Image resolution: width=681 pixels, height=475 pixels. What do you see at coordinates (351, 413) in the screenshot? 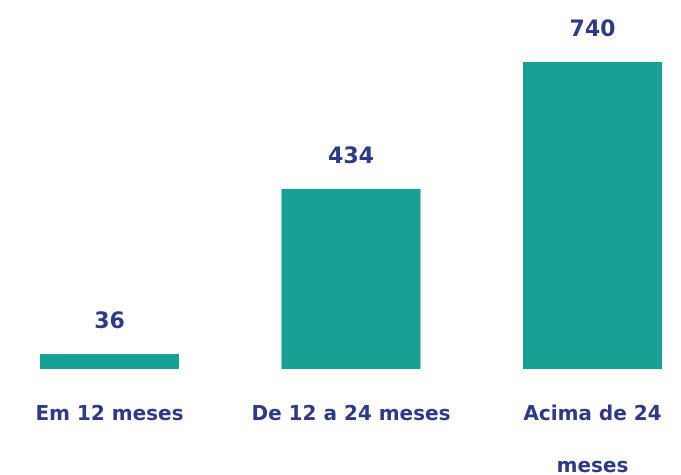
I see `x-tick-label: De 12 a 24 meses` at bounding box center [351, 413].